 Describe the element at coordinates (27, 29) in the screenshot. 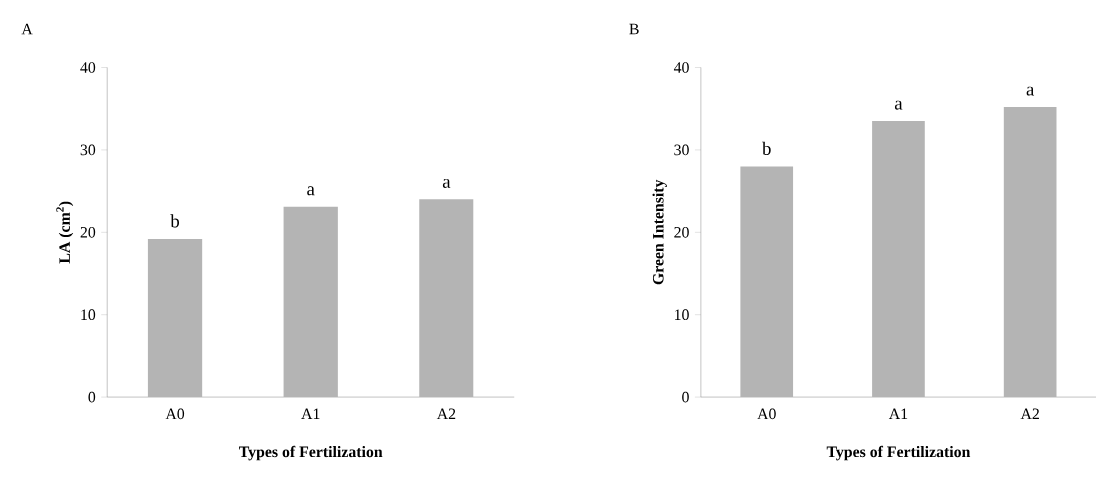

I see `chart-title: A` at that location.